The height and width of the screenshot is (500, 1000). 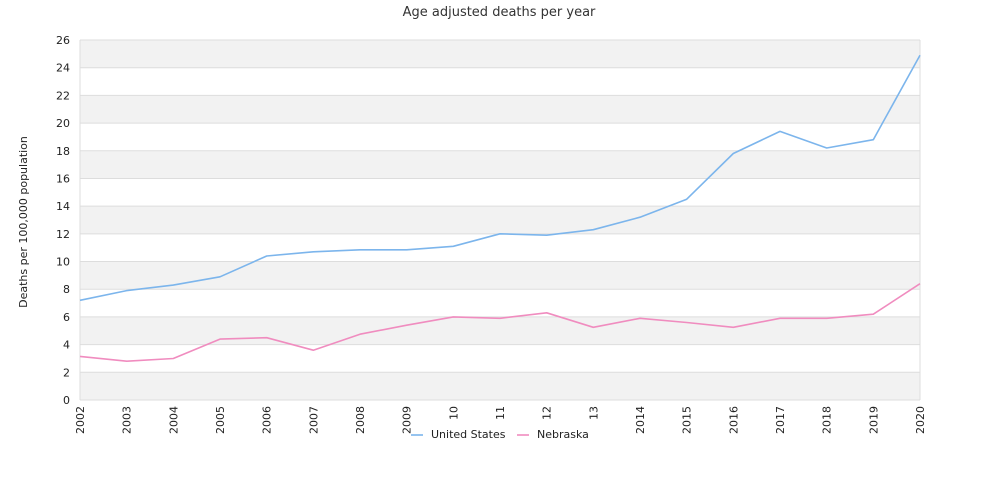 I want to click on legend: United States Nebraska, so click(x=500, y=434).